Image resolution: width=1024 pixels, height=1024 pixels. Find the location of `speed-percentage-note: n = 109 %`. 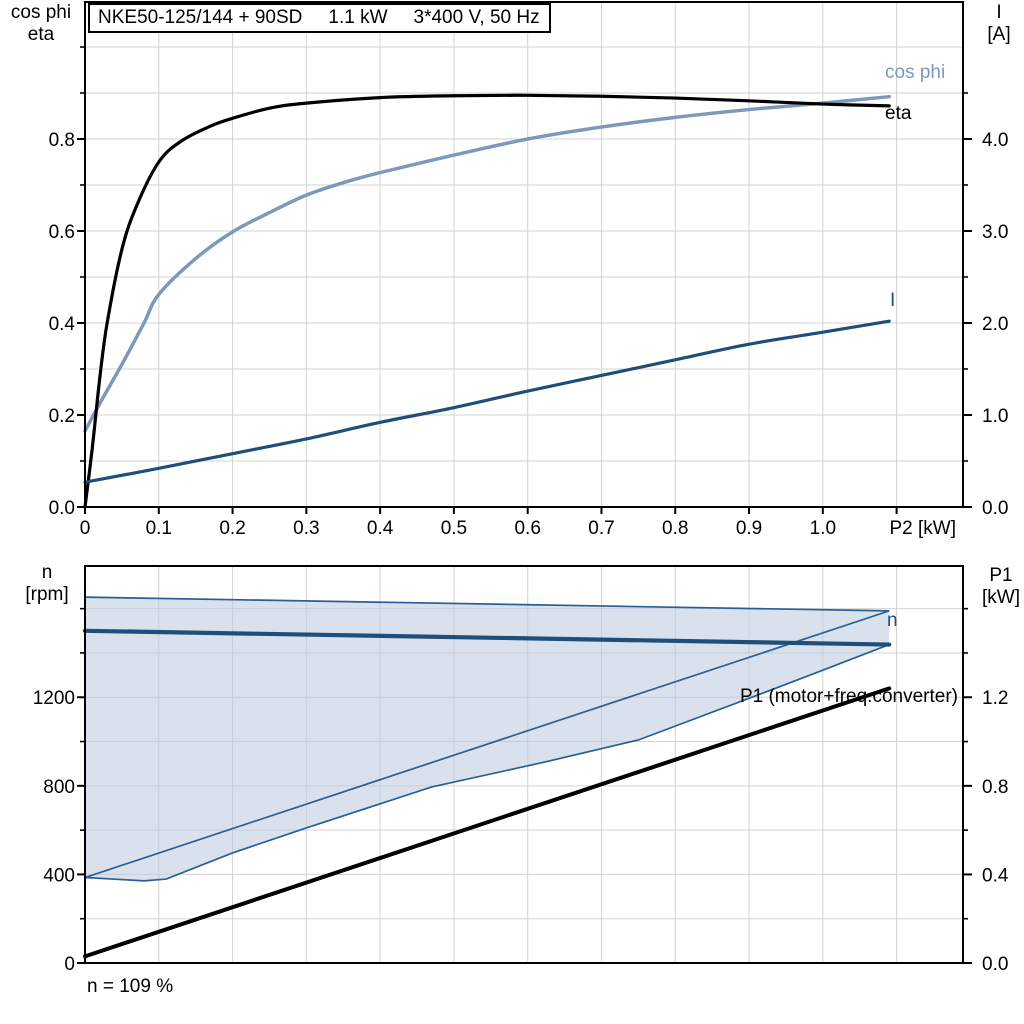

speed-percentage-note: n = 109 % is located at coordinates (130, 986).